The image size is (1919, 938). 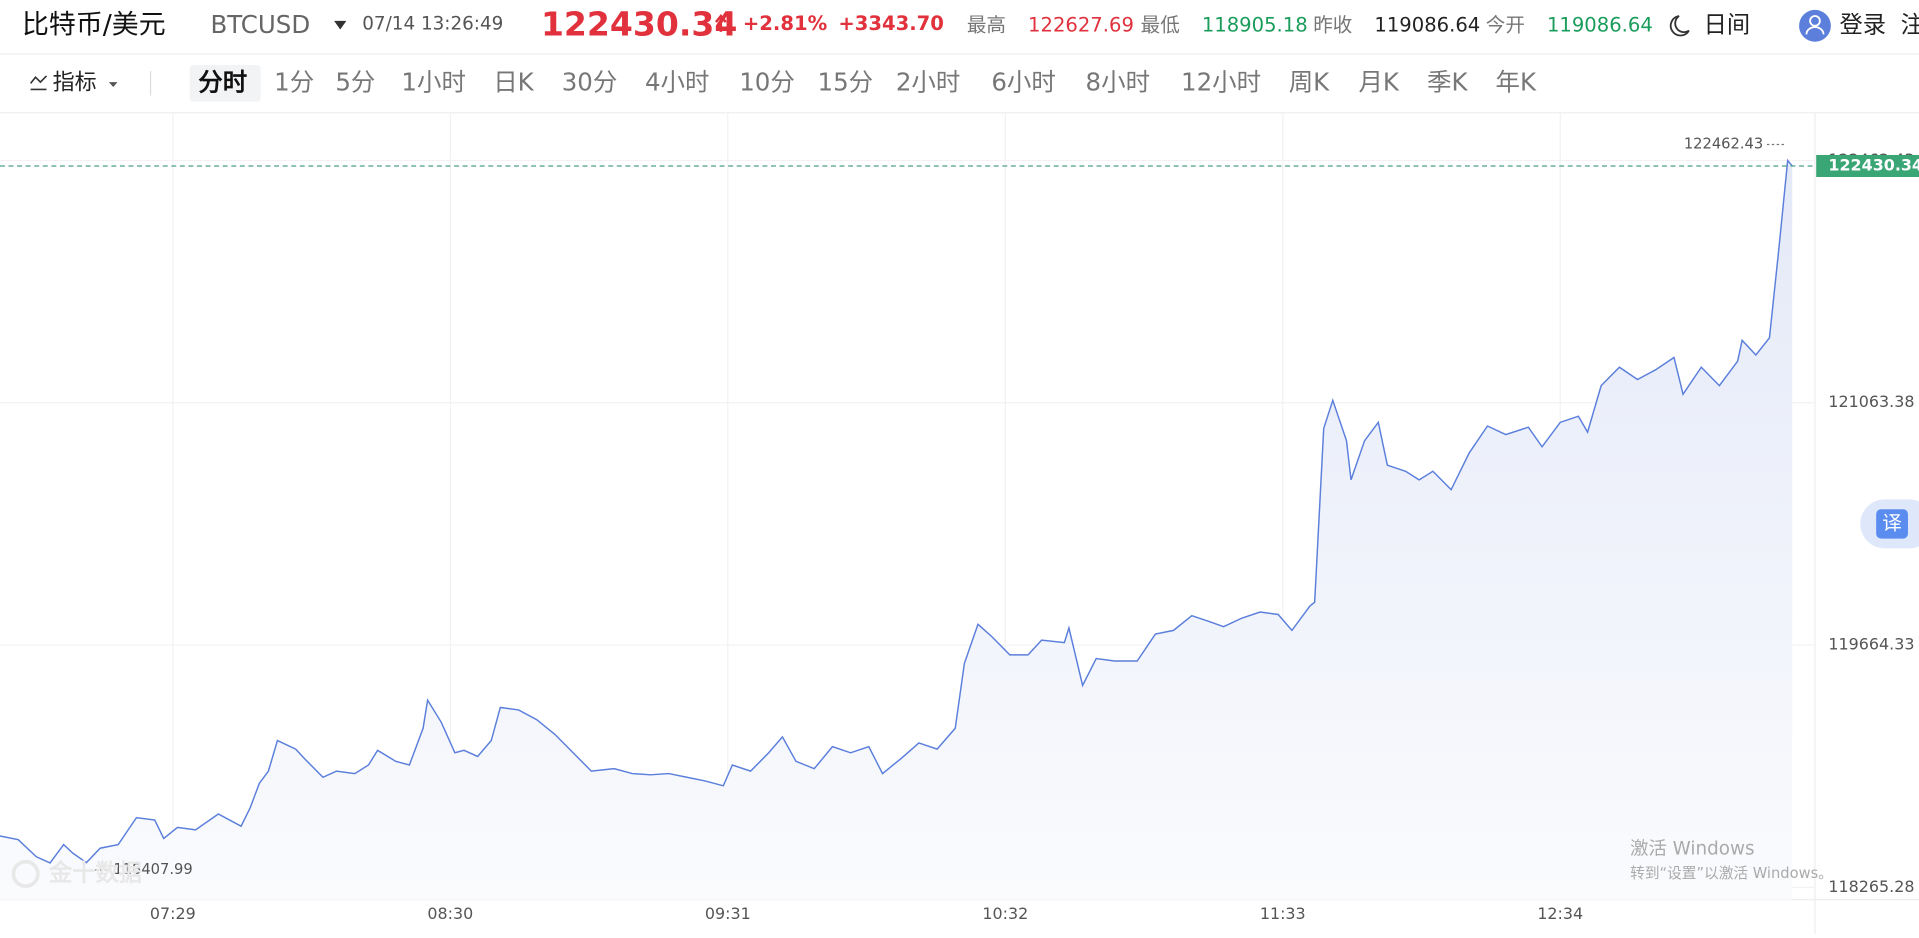 What do you see at coordinates (1160, 24) in the screenshot?
I see `stat-label: 最低` at bounding box center [1160, 24].